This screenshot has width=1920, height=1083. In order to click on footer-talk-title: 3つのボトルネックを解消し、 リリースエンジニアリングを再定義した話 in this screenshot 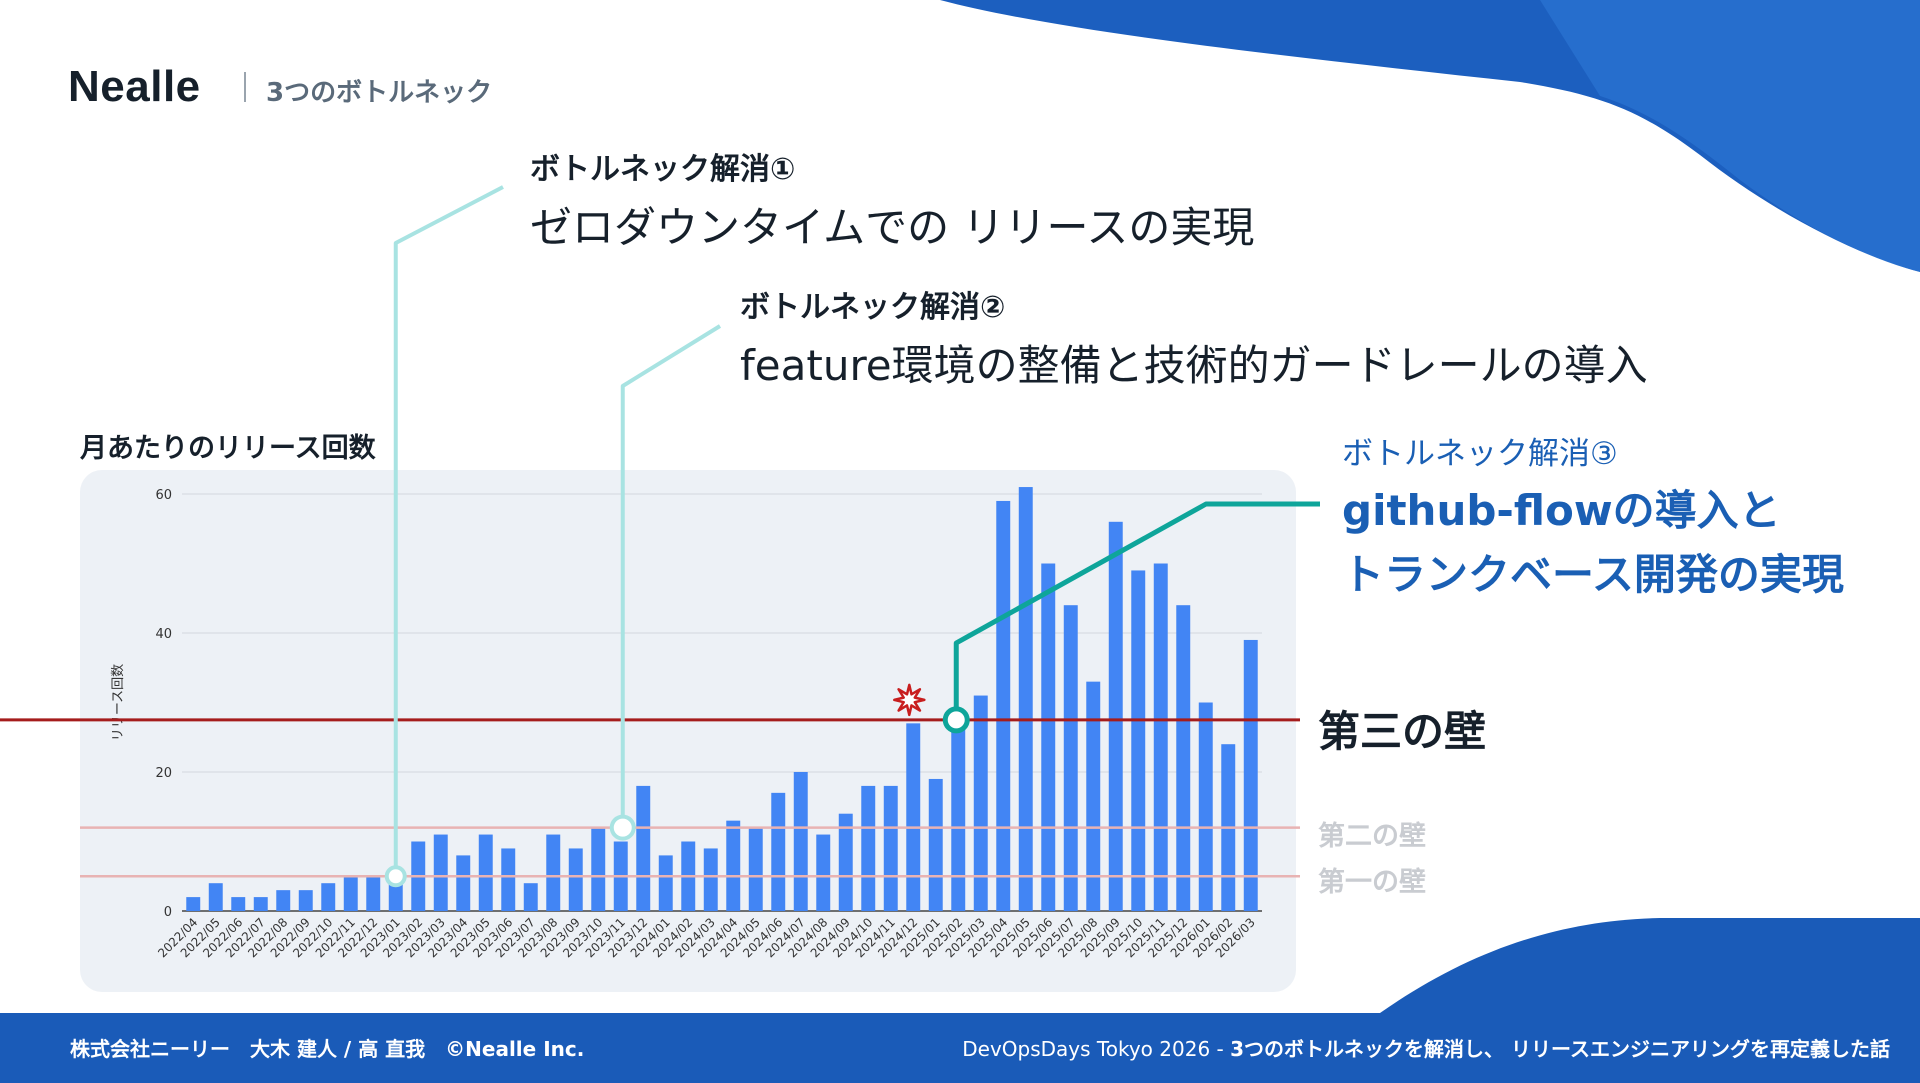, I will do `click(1560, 1049)`.